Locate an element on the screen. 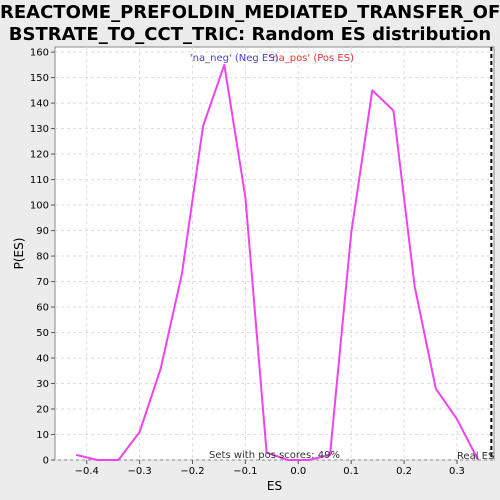  y-tick-label: 40 is located at coordinates (42, 359).